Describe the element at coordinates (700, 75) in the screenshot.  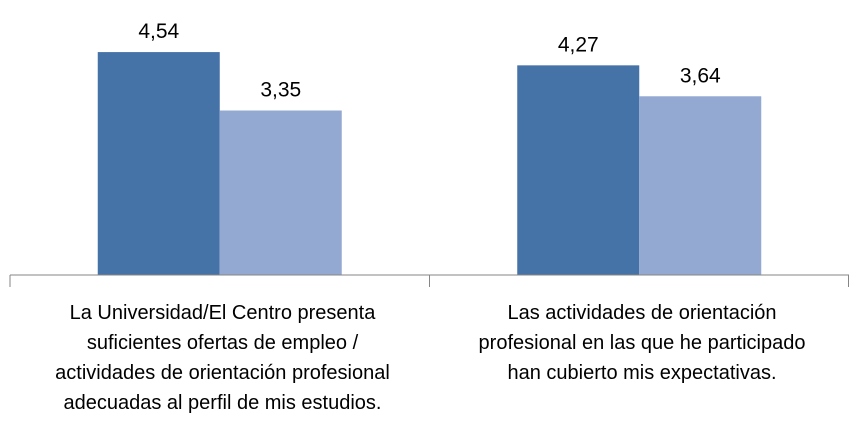
I see `data-label: 3,64` at that location.